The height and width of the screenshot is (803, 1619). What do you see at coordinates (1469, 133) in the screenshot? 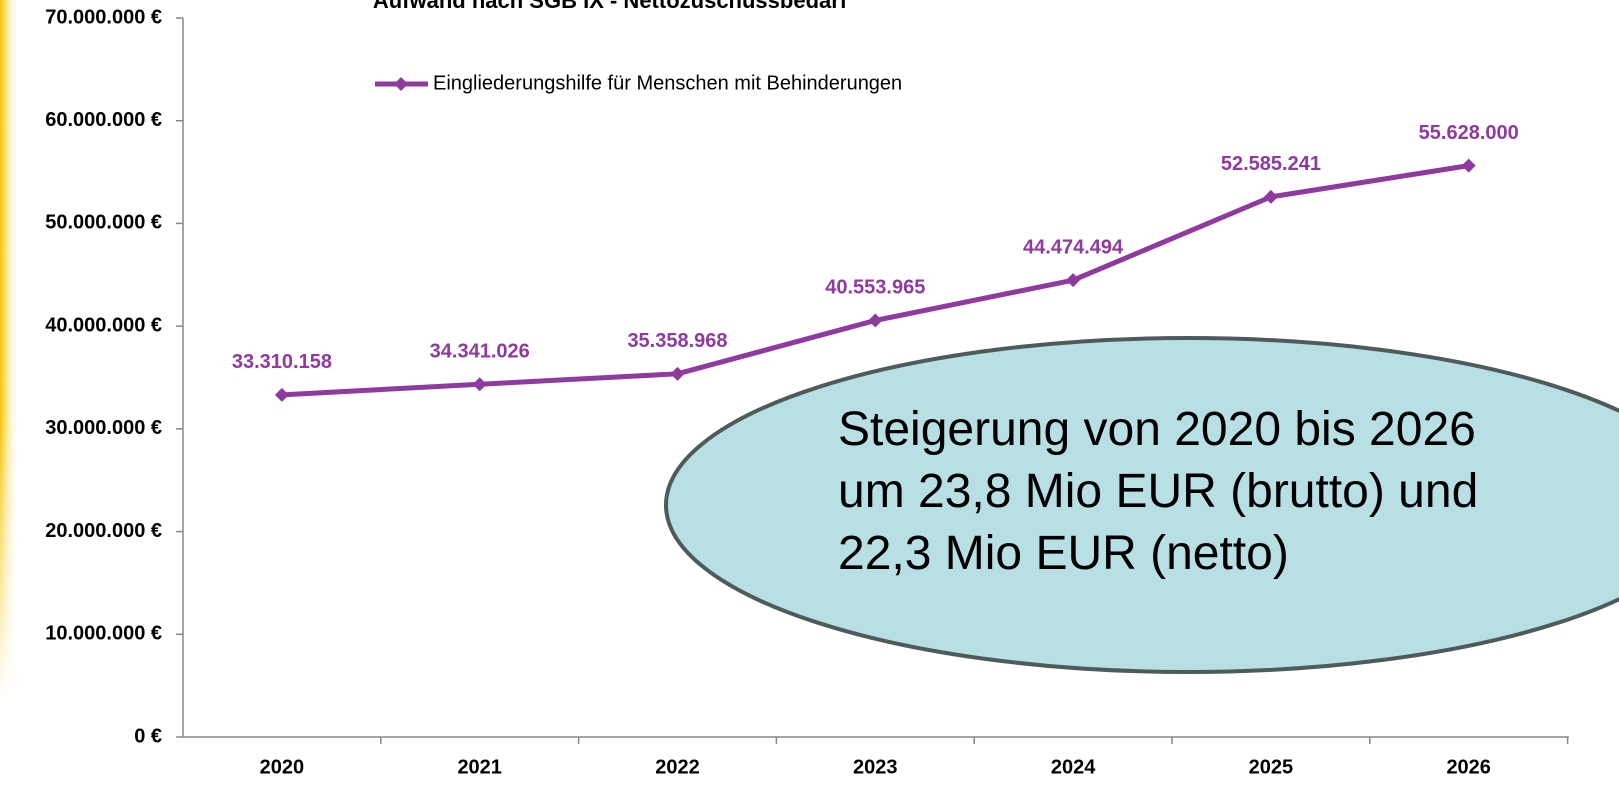
I see `value-label: 55.628.000` at bounding box center [1469, 133].